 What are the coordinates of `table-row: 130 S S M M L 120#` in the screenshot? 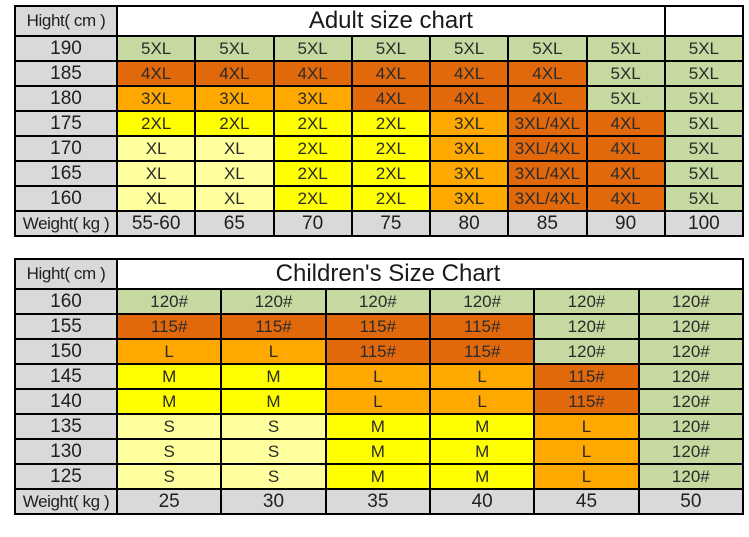 It's located at (379, 451).